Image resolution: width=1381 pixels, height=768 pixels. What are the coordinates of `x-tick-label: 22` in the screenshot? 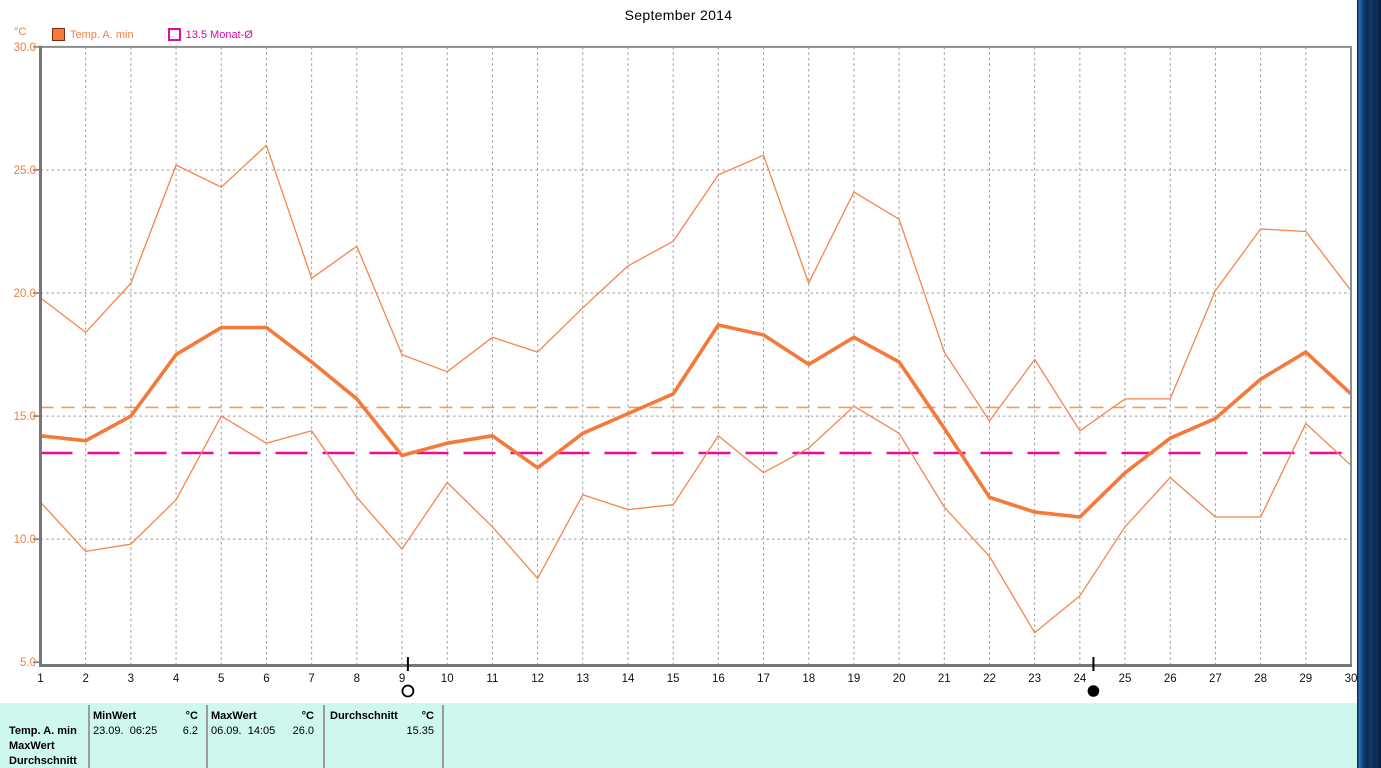 It's located at (989, 679).